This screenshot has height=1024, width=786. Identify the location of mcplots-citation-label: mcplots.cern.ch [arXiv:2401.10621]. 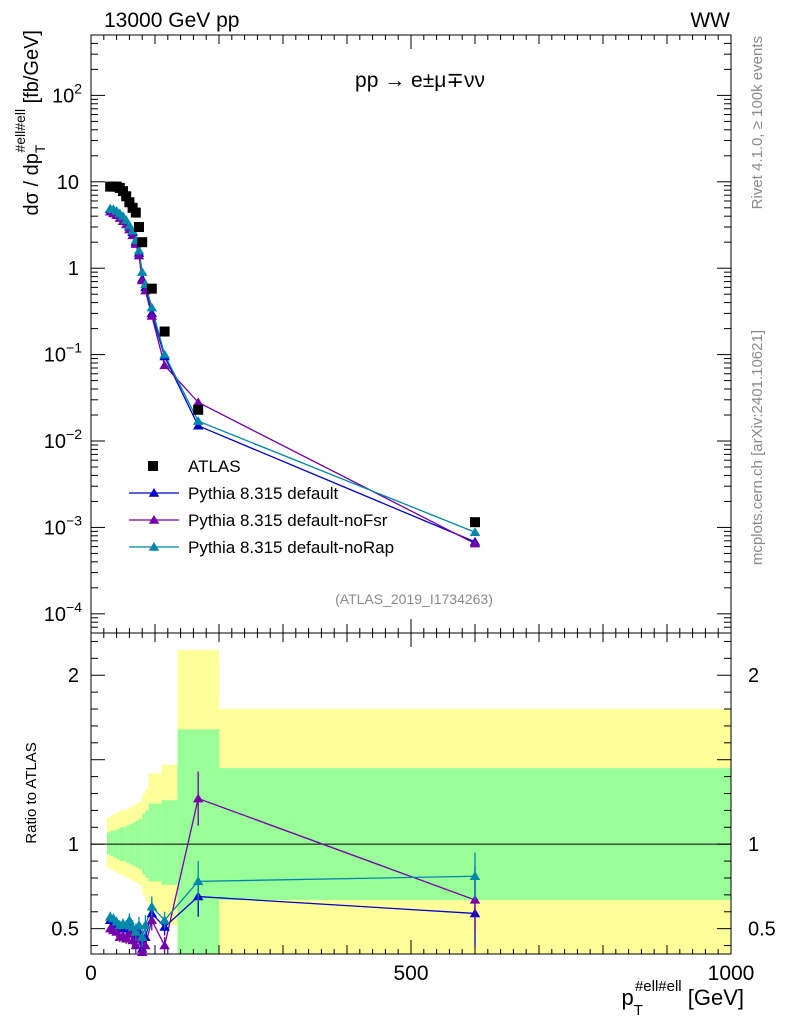
(757, 447).